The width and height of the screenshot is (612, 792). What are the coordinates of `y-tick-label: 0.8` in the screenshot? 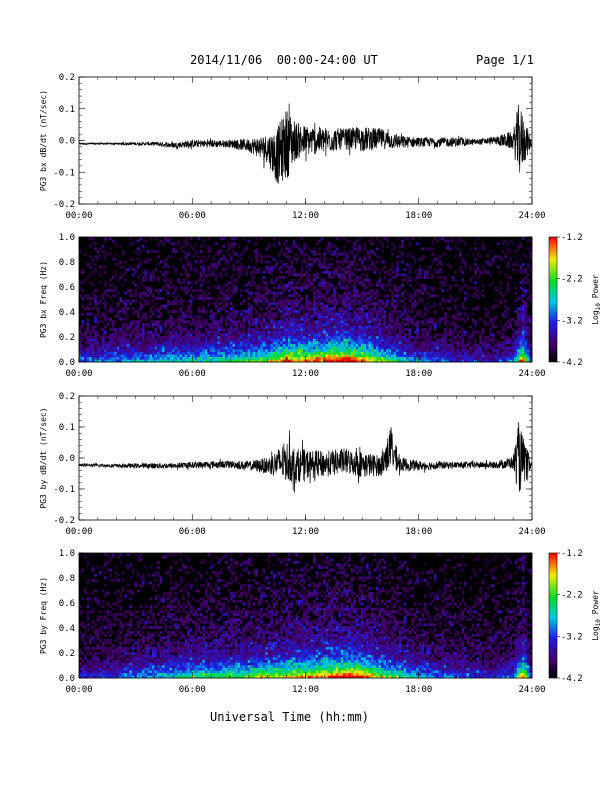 It's located at (67, 263).